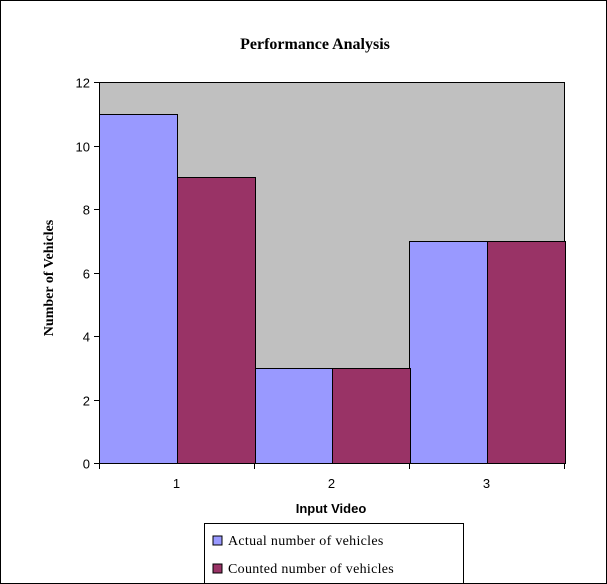 Image resolution: width=607 pixels, height=584 pixels. I want to click on y-tick-label: 2, so click(86, 401).